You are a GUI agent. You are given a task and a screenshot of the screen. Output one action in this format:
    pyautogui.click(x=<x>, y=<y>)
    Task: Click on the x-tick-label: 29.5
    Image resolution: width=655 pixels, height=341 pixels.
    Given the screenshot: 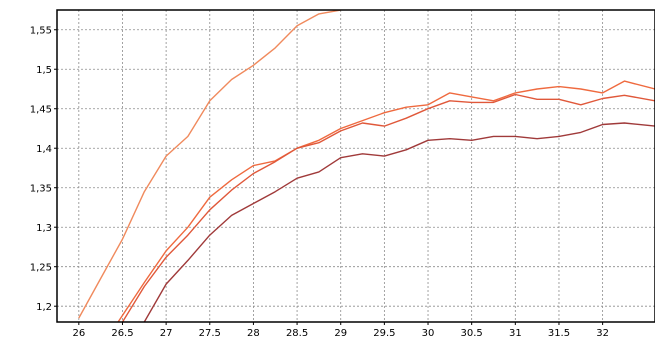 What is the action you would take?
    pyautogui.click(x=384, y=333)
    